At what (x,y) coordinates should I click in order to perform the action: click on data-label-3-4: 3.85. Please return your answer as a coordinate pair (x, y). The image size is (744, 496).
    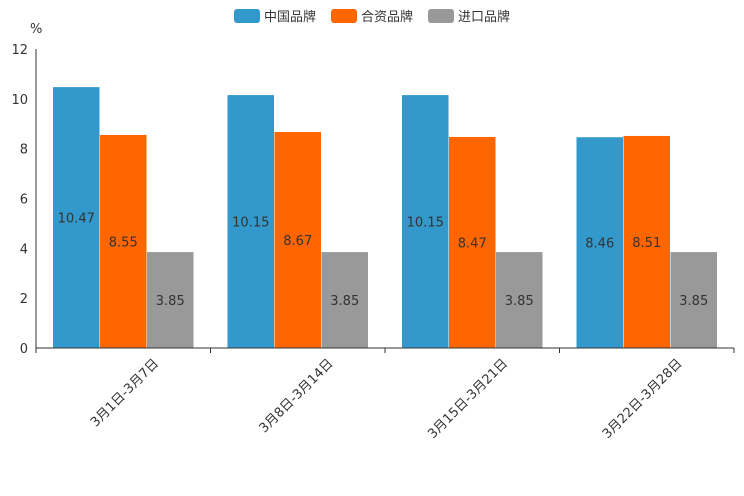
    Looking at the image, I should click on (693, 301).